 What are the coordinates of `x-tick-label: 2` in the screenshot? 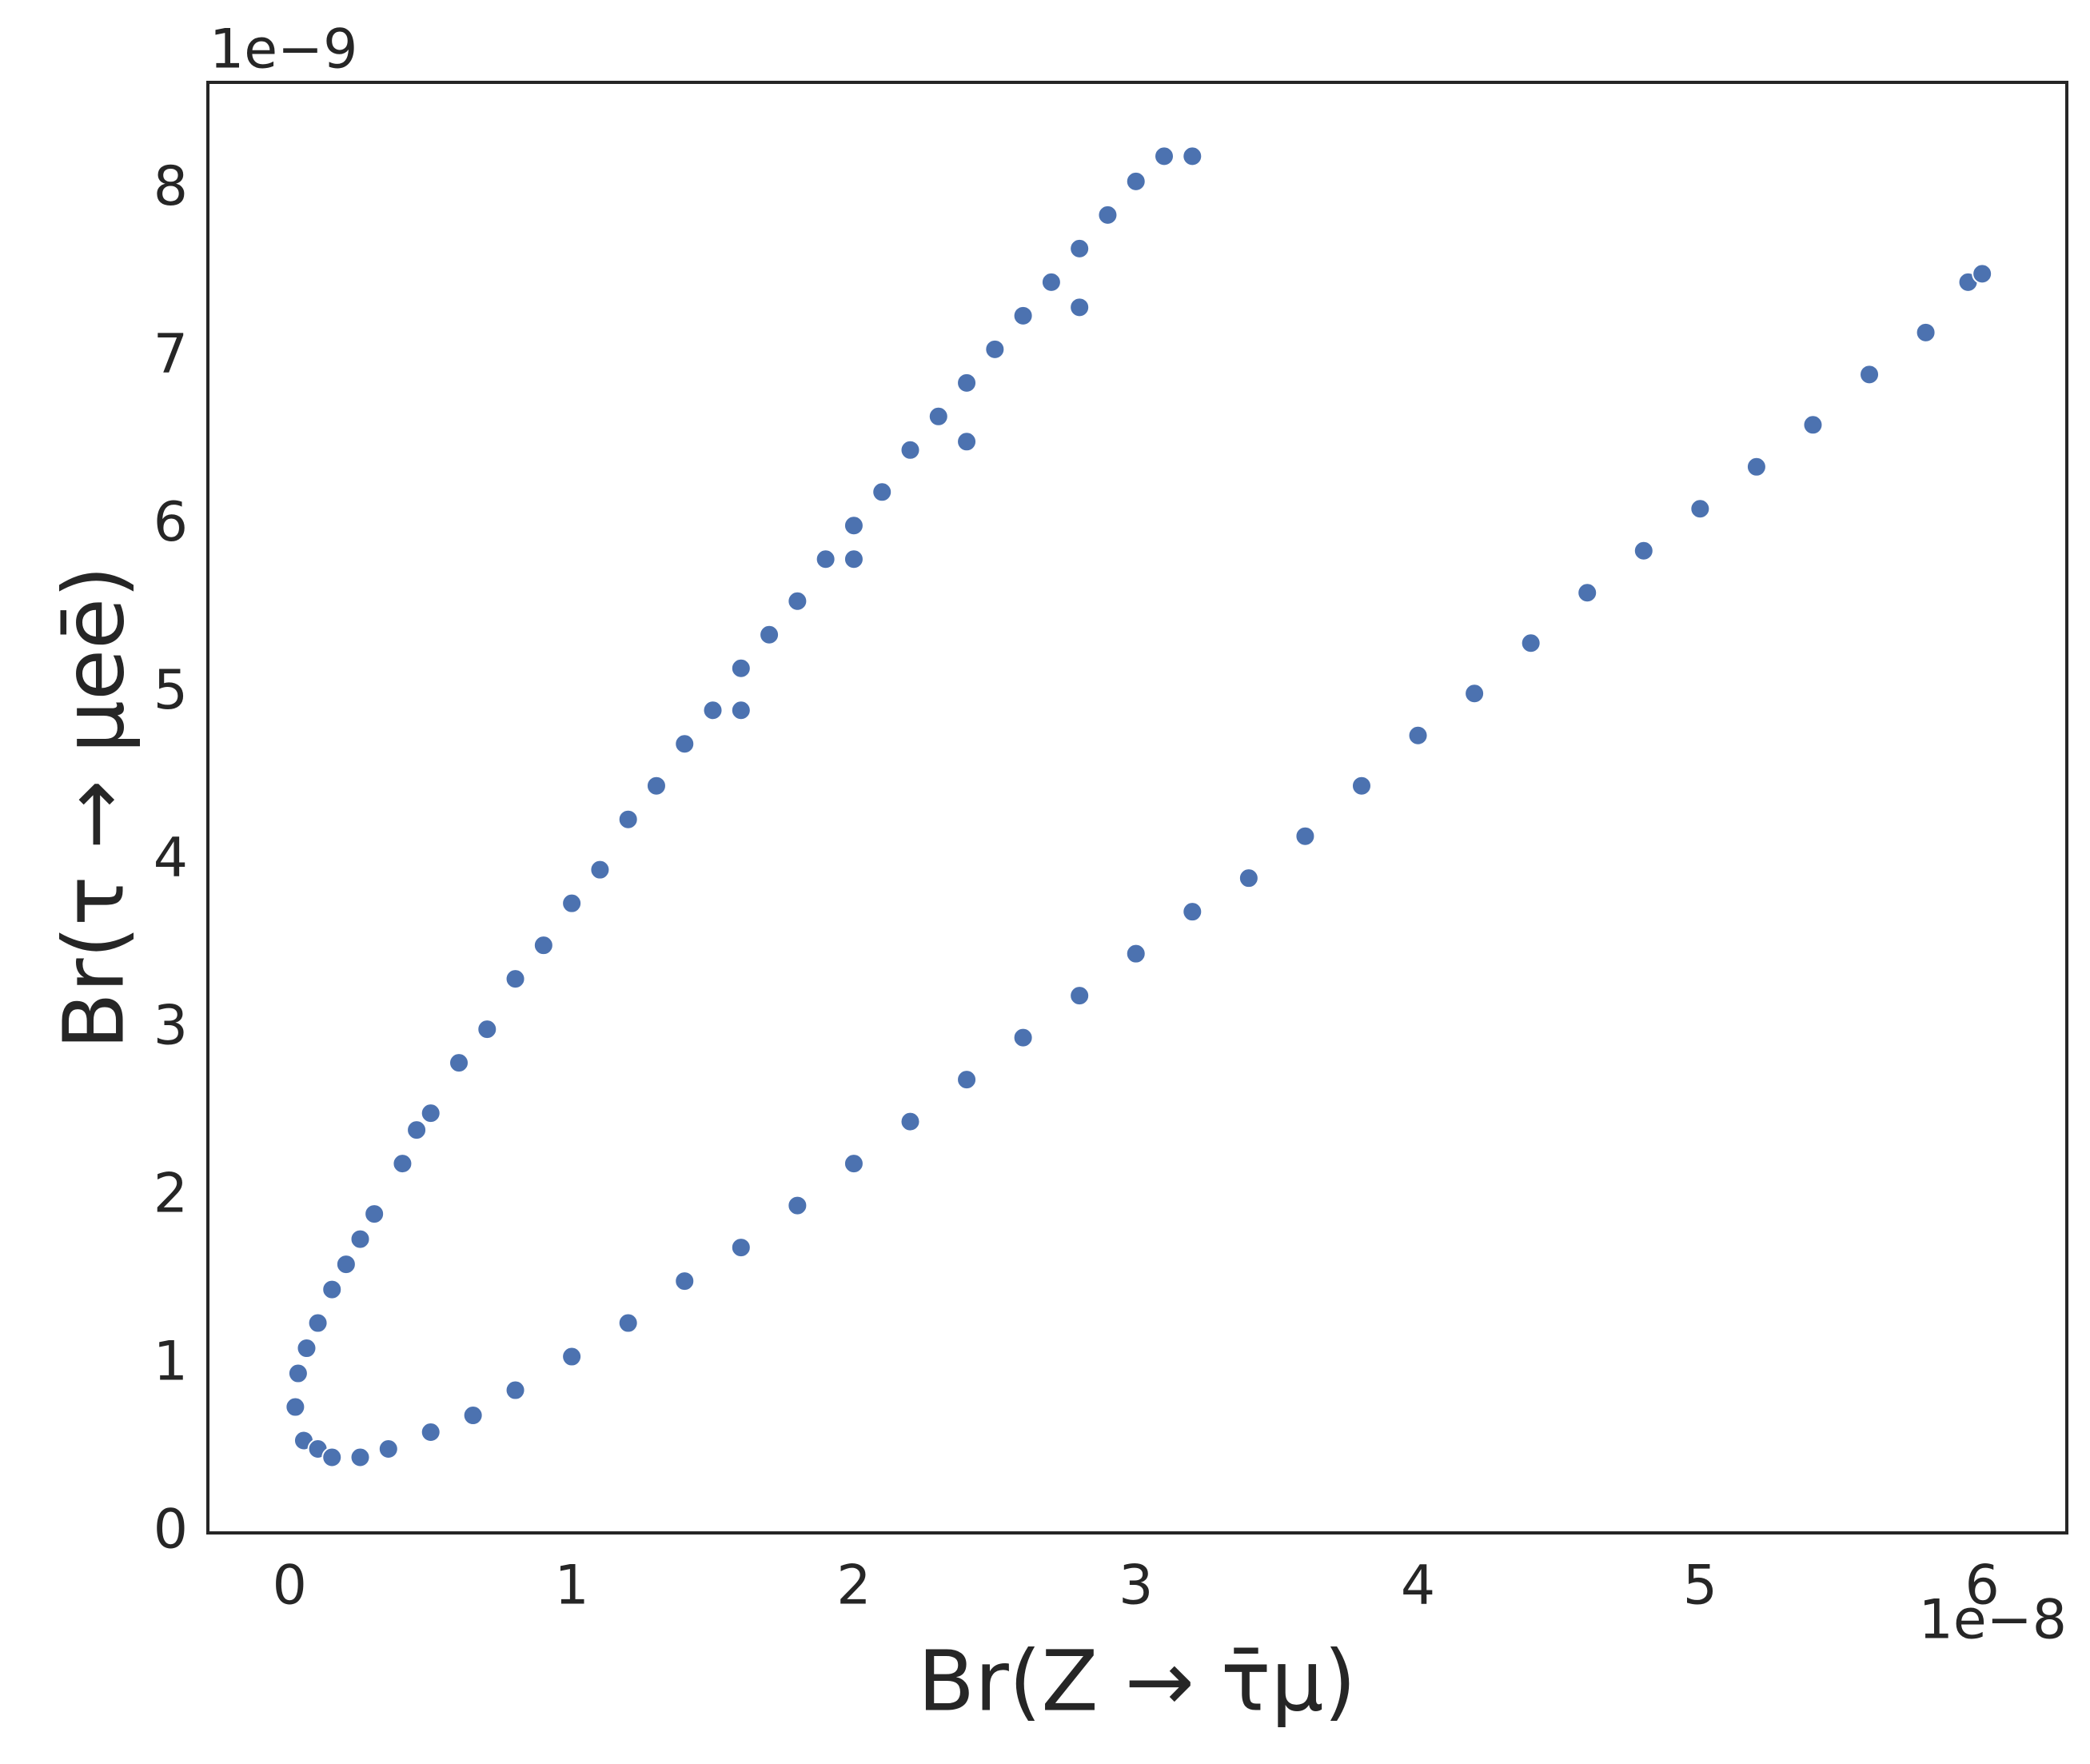 It's located at (853, 1586).